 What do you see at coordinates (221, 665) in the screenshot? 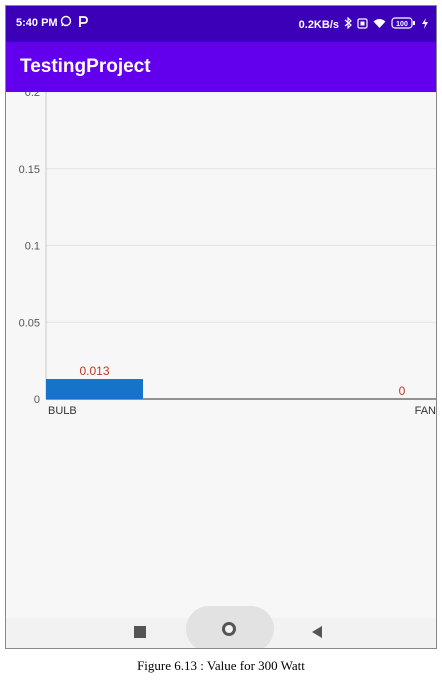
I see `figure-caption: Figure 6.13 : Value for 300 Watt` at bounding box center [221, 665].